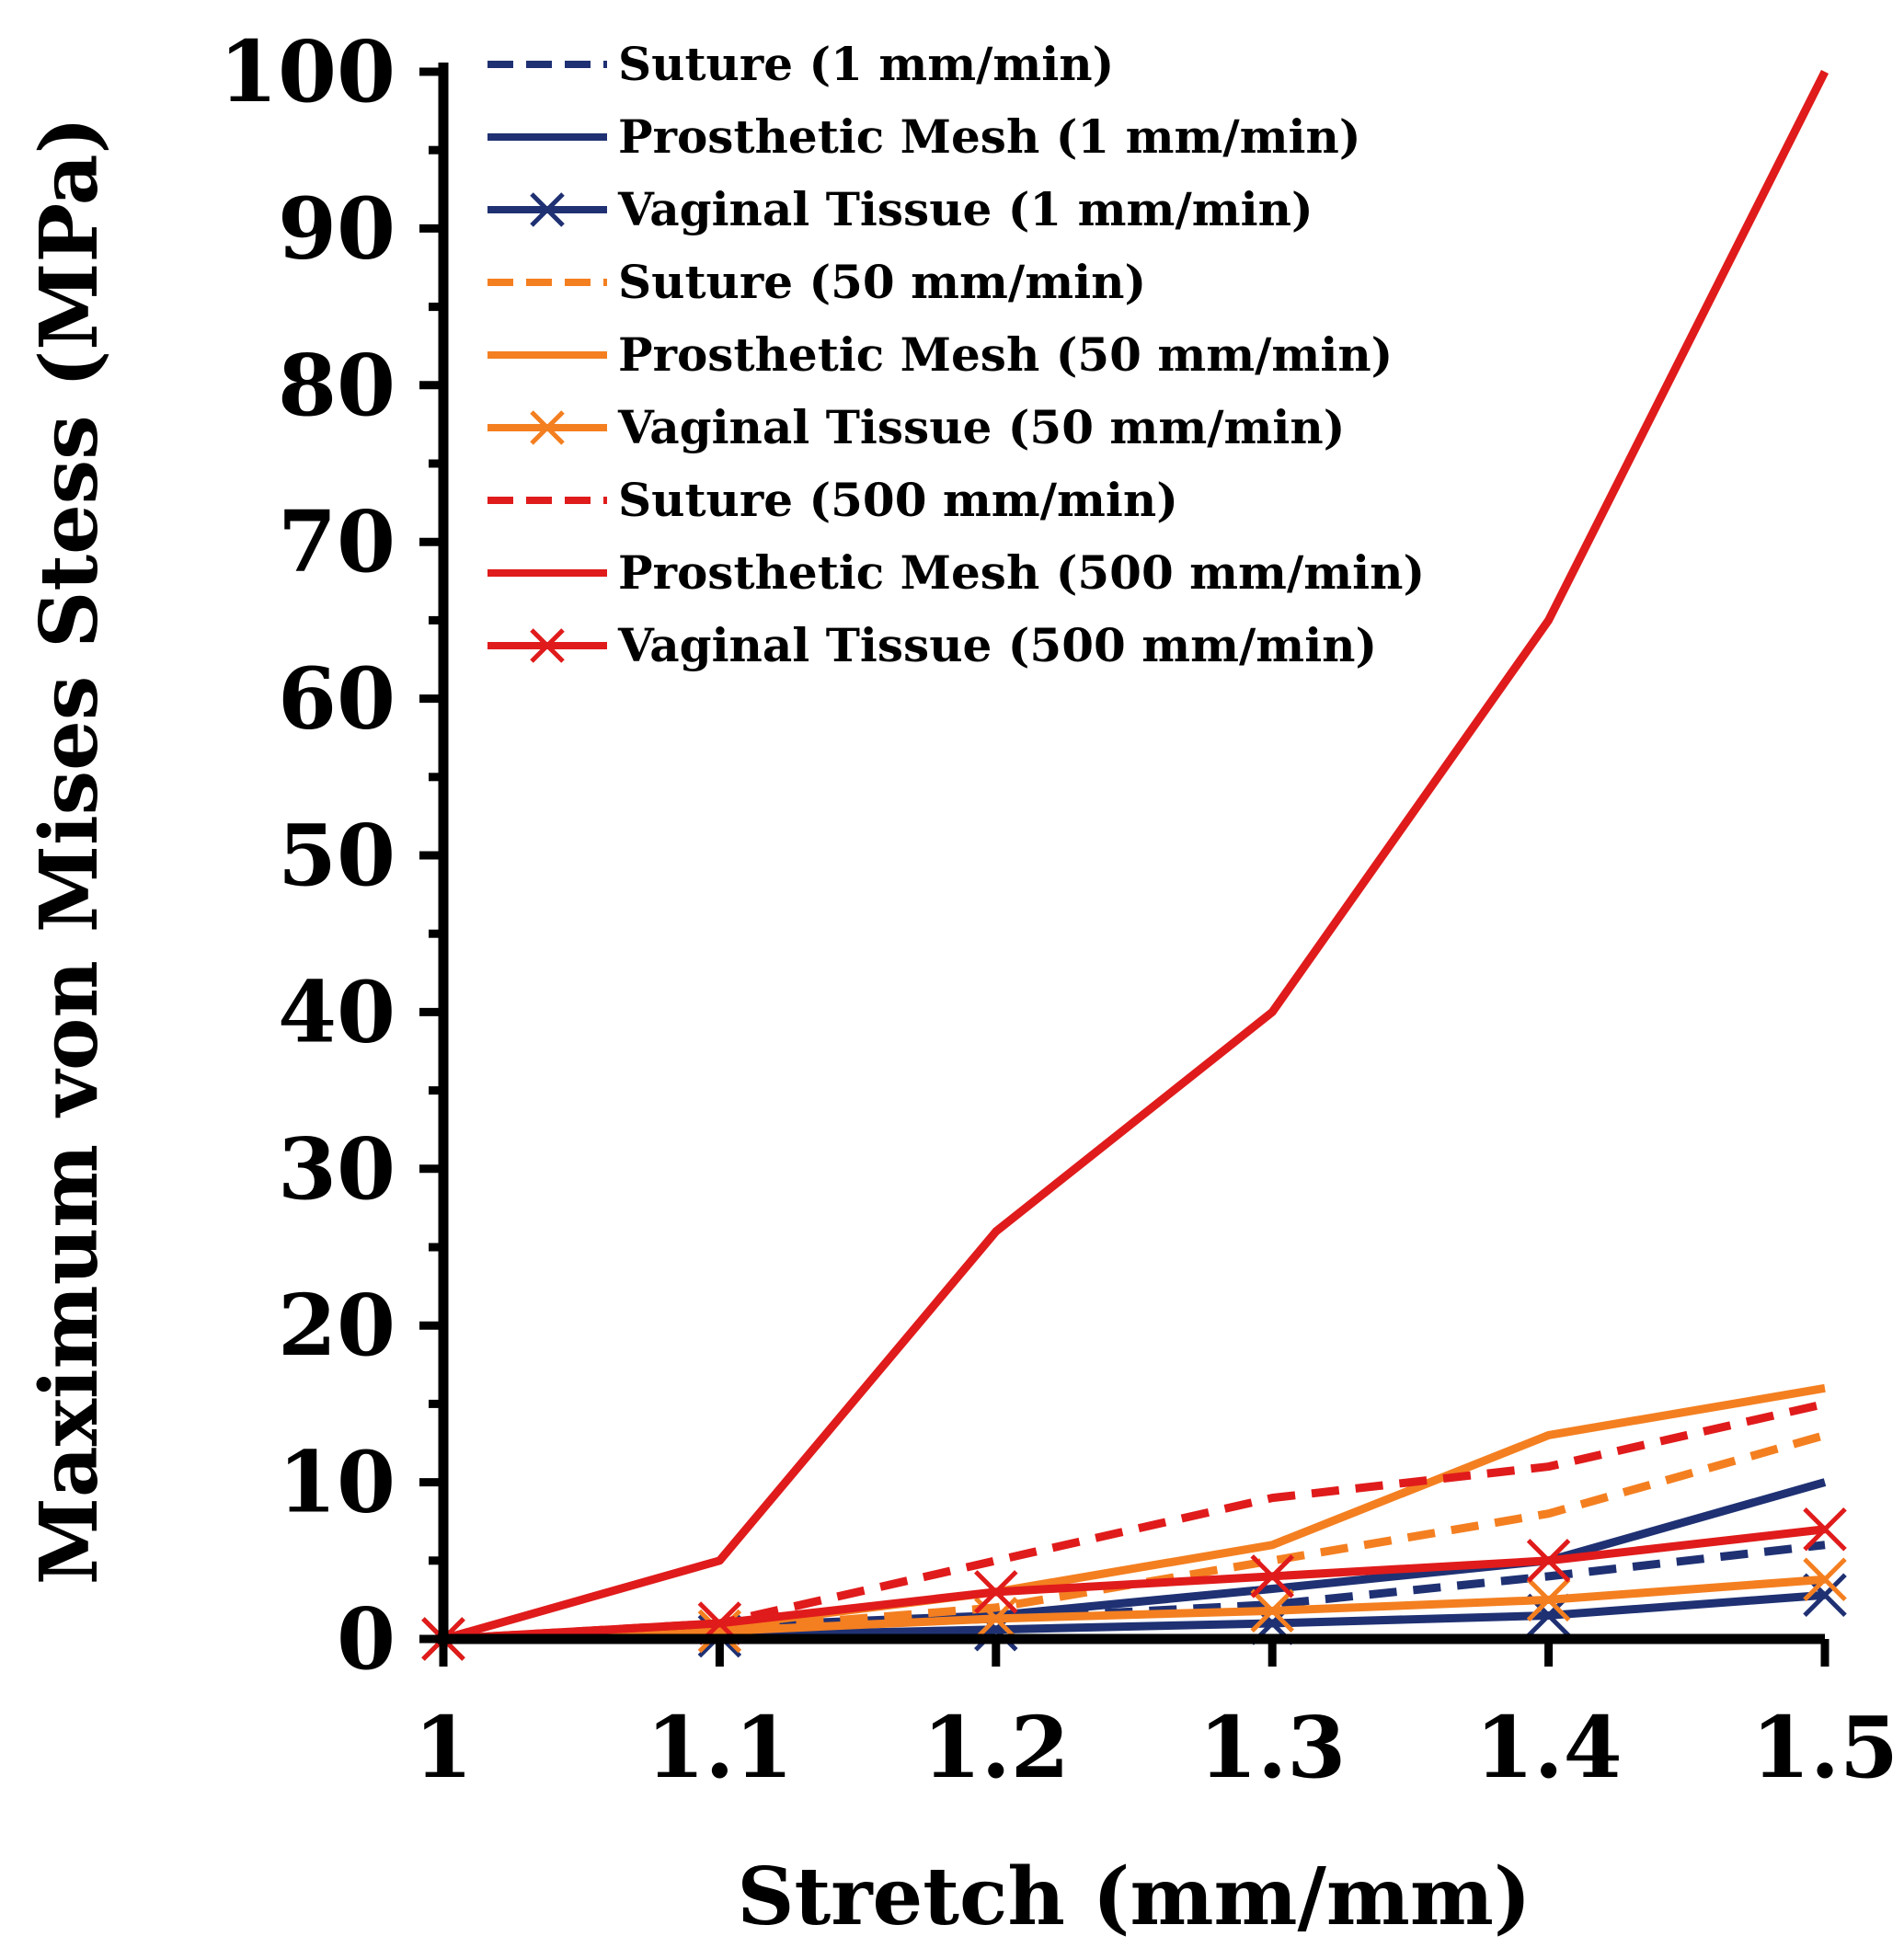 The image size is (1904, 1948). I want to click on legend-item: Prosthetic Mesh (1 mm/min), so click(924, 136).